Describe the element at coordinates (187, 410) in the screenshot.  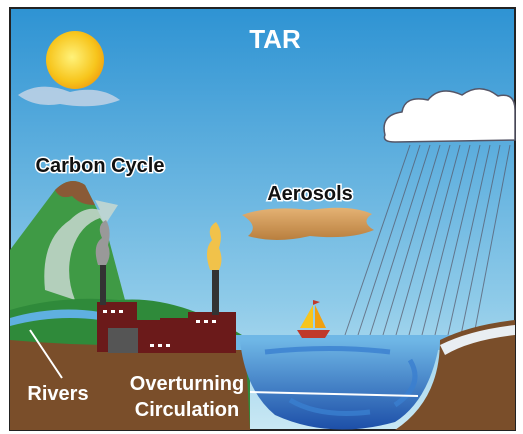
I see `circulation-label: Circulation` at that location.